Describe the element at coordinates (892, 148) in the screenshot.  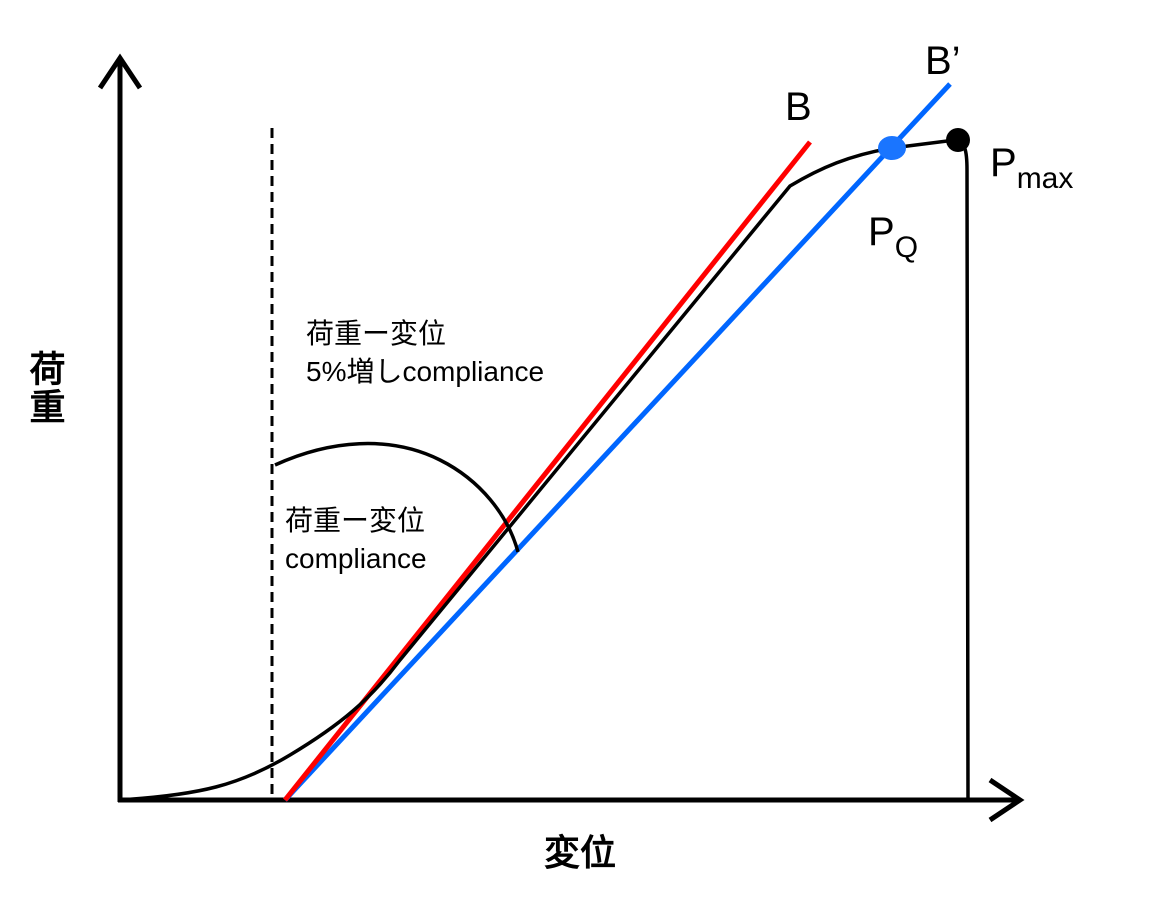
I see `pq-point` at that location.